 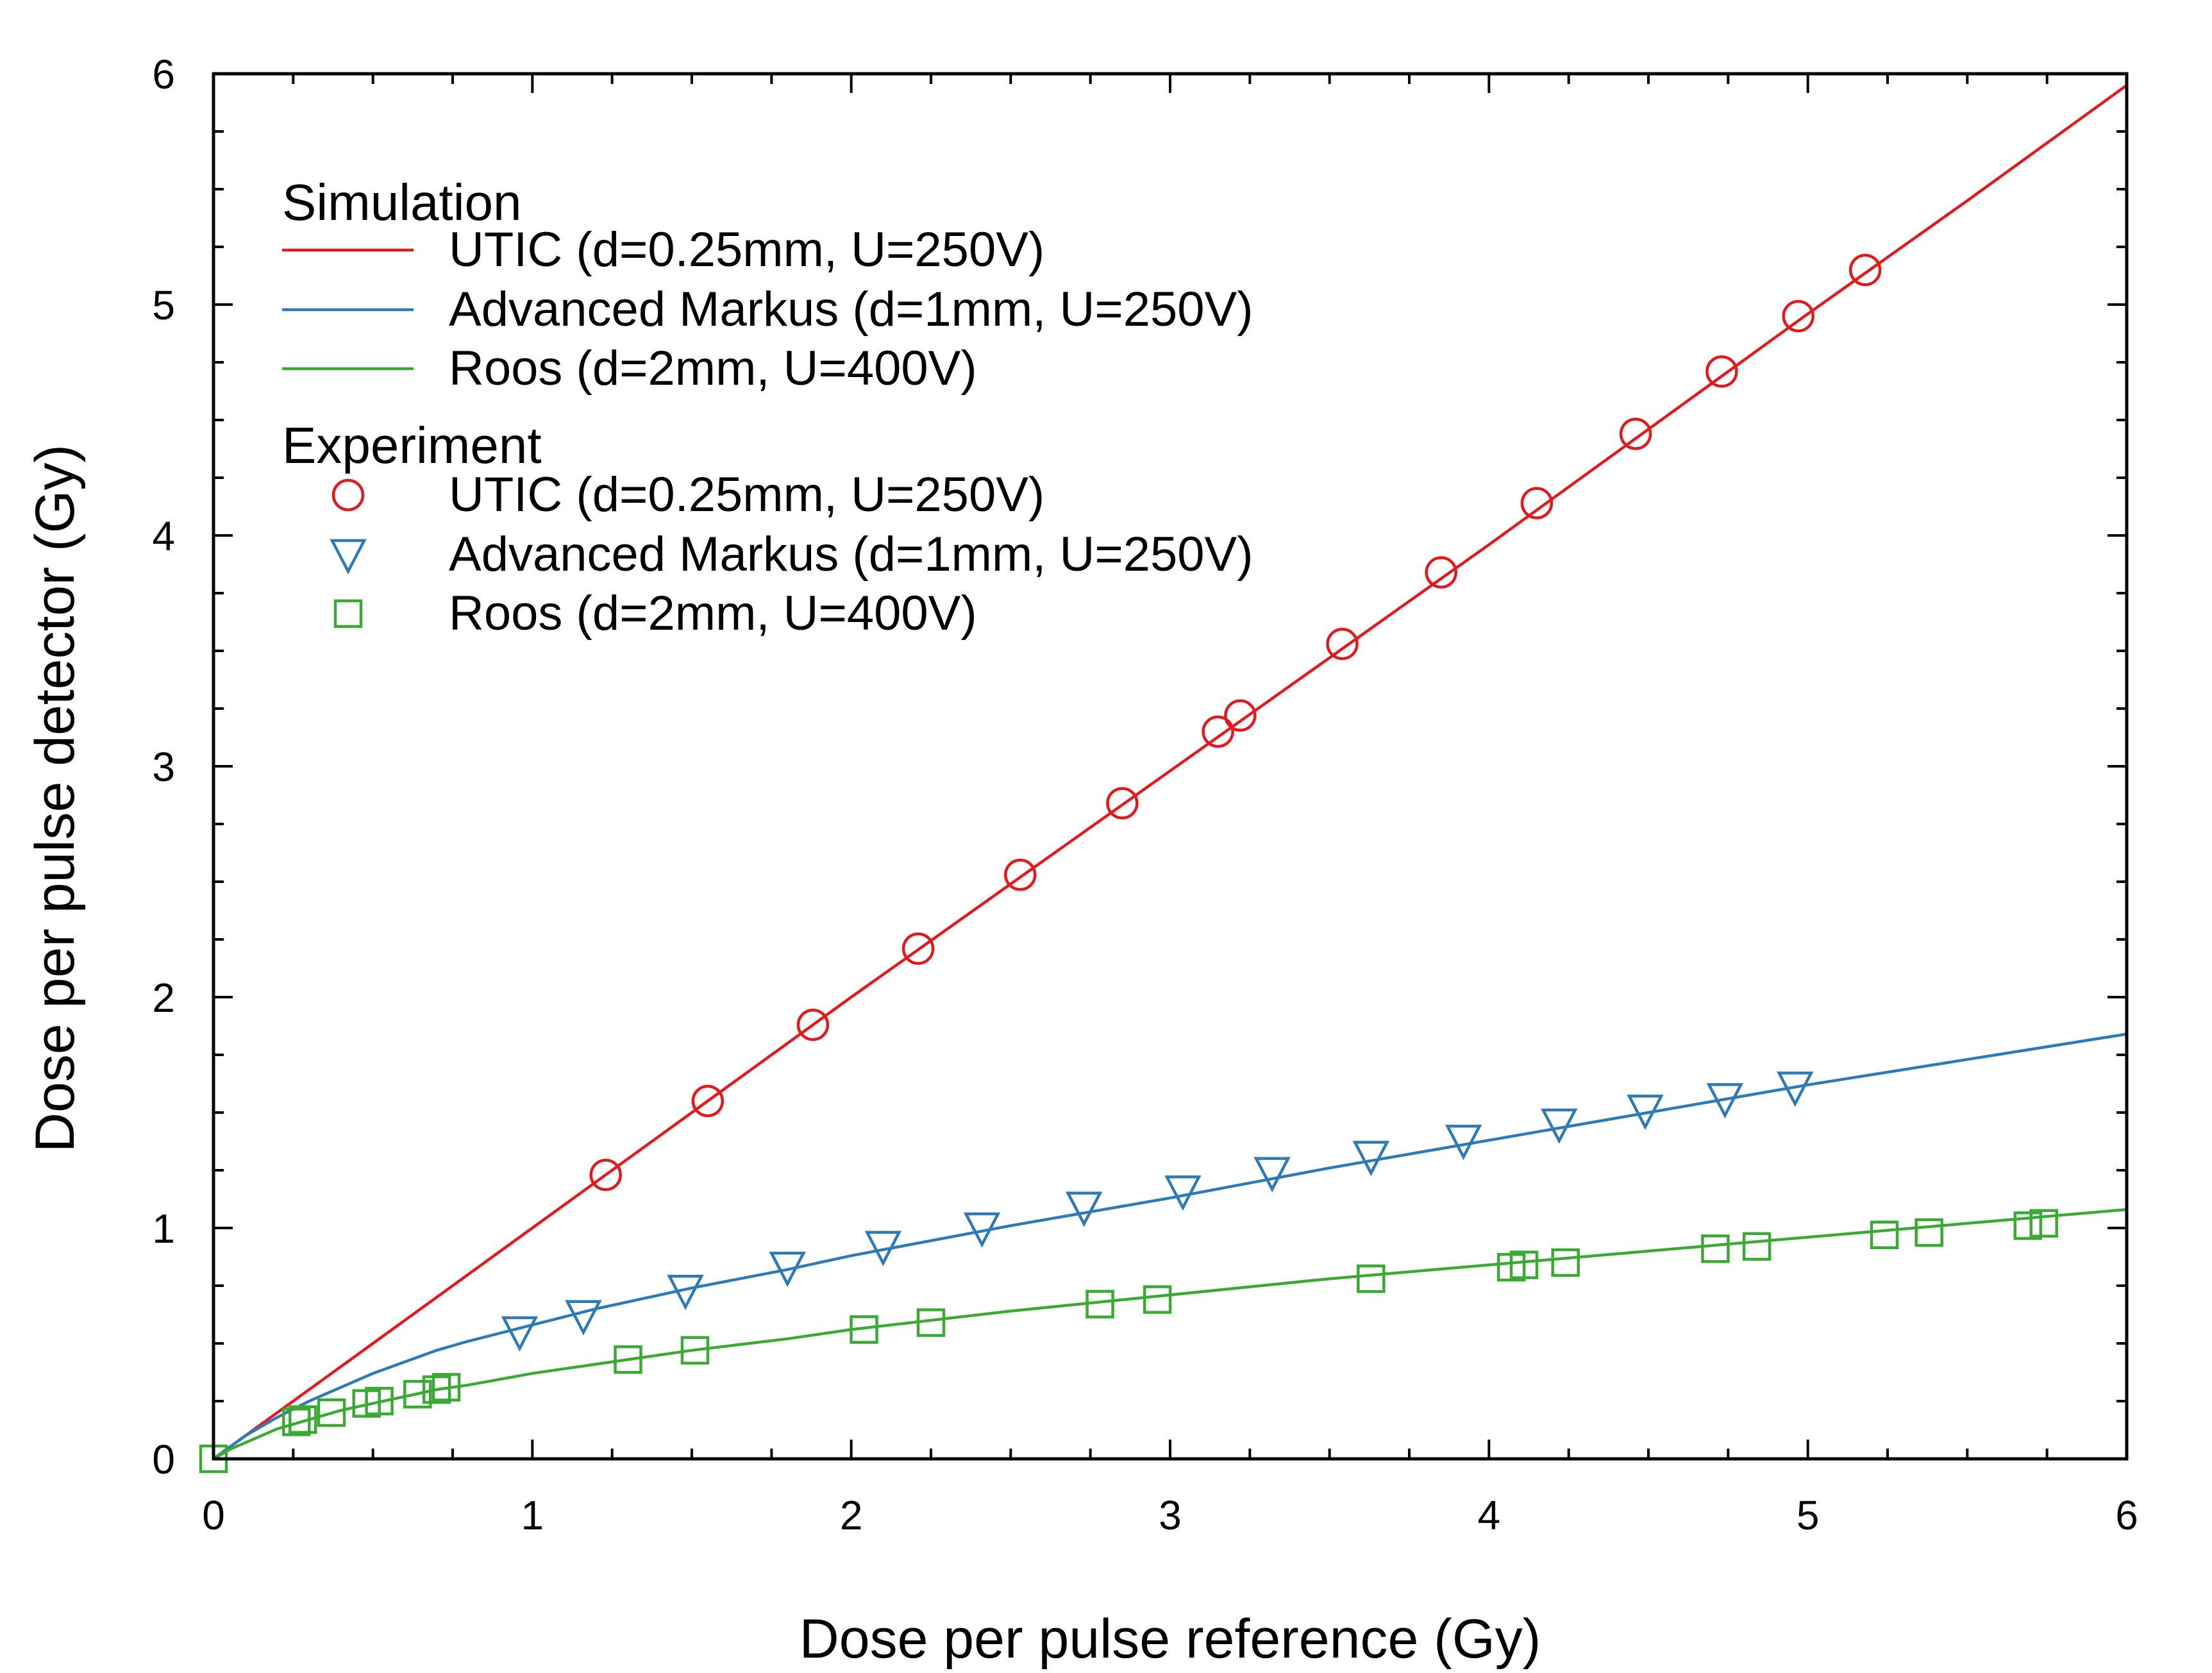 I want to click on legend-experiment-label-2: Roos (d=2mm, U=400V), so click(x=713, y=613).